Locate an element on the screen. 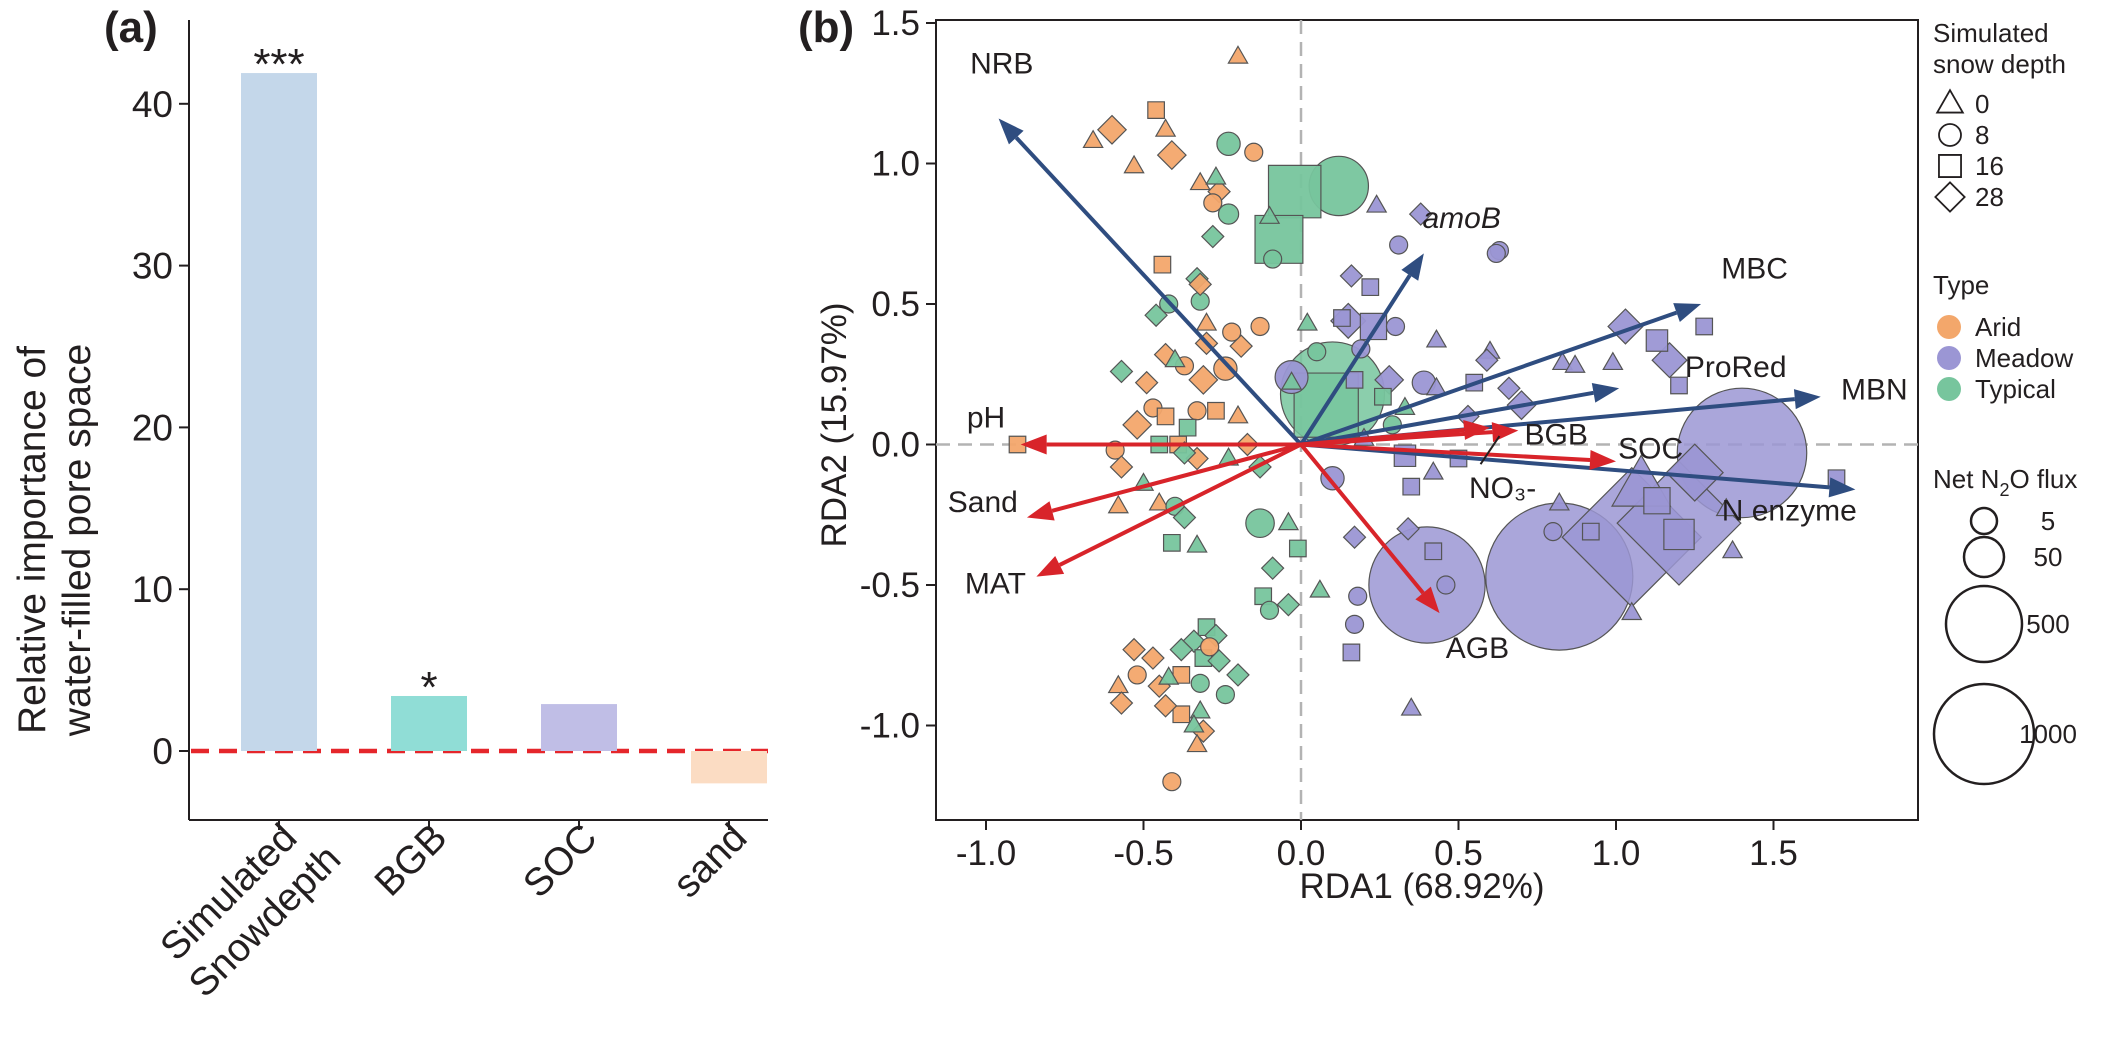 This screenshot has height=1060, width=2128. panel-b-vector-label: MBN is located at coordinates (1874, 390).